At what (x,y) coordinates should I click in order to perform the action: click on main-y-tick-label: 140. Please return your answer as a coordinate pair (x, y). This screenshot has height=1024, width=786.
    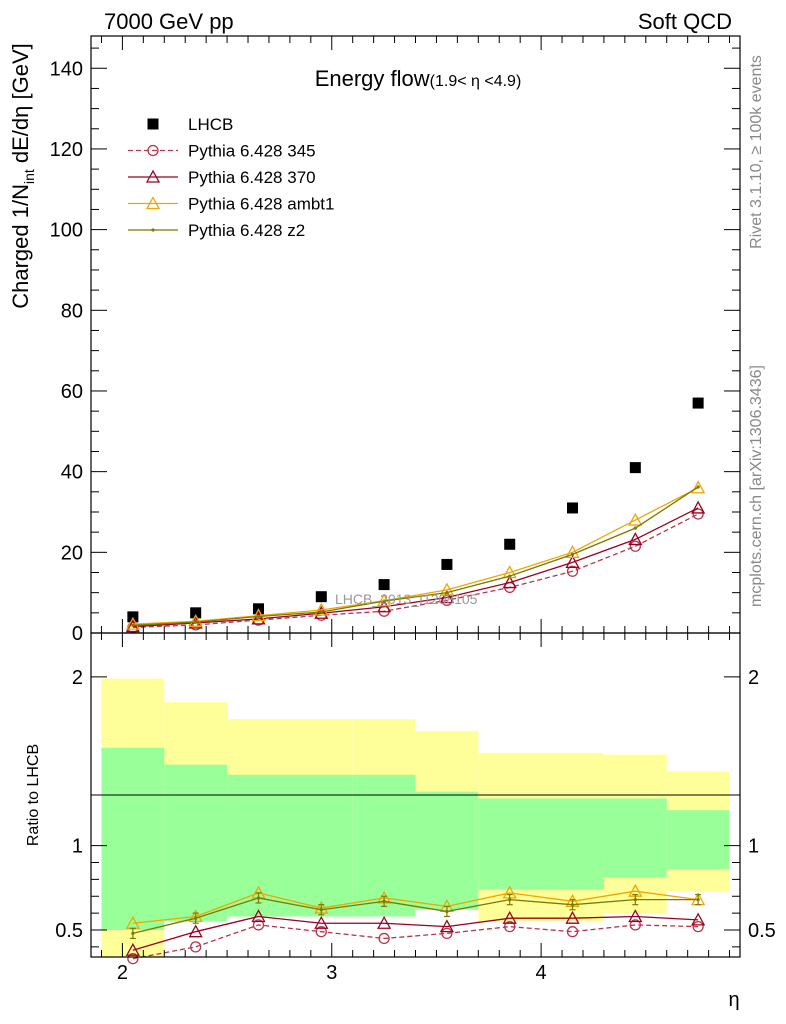
    Looking at the image, I should click on (66, 69).